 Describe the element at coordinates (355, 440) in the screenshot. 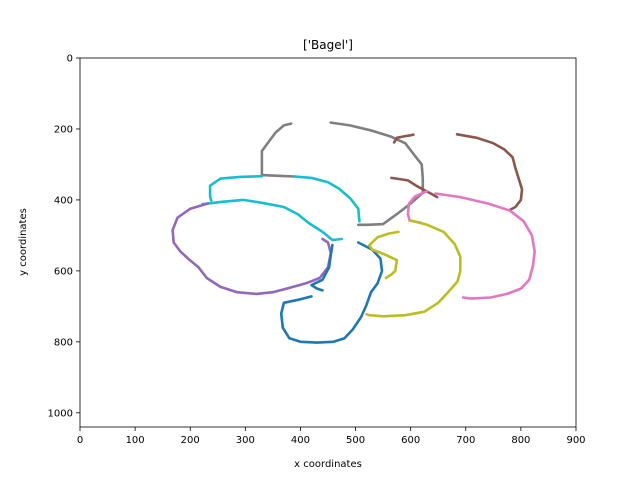

I see `x-tick-label: 500` at that location.